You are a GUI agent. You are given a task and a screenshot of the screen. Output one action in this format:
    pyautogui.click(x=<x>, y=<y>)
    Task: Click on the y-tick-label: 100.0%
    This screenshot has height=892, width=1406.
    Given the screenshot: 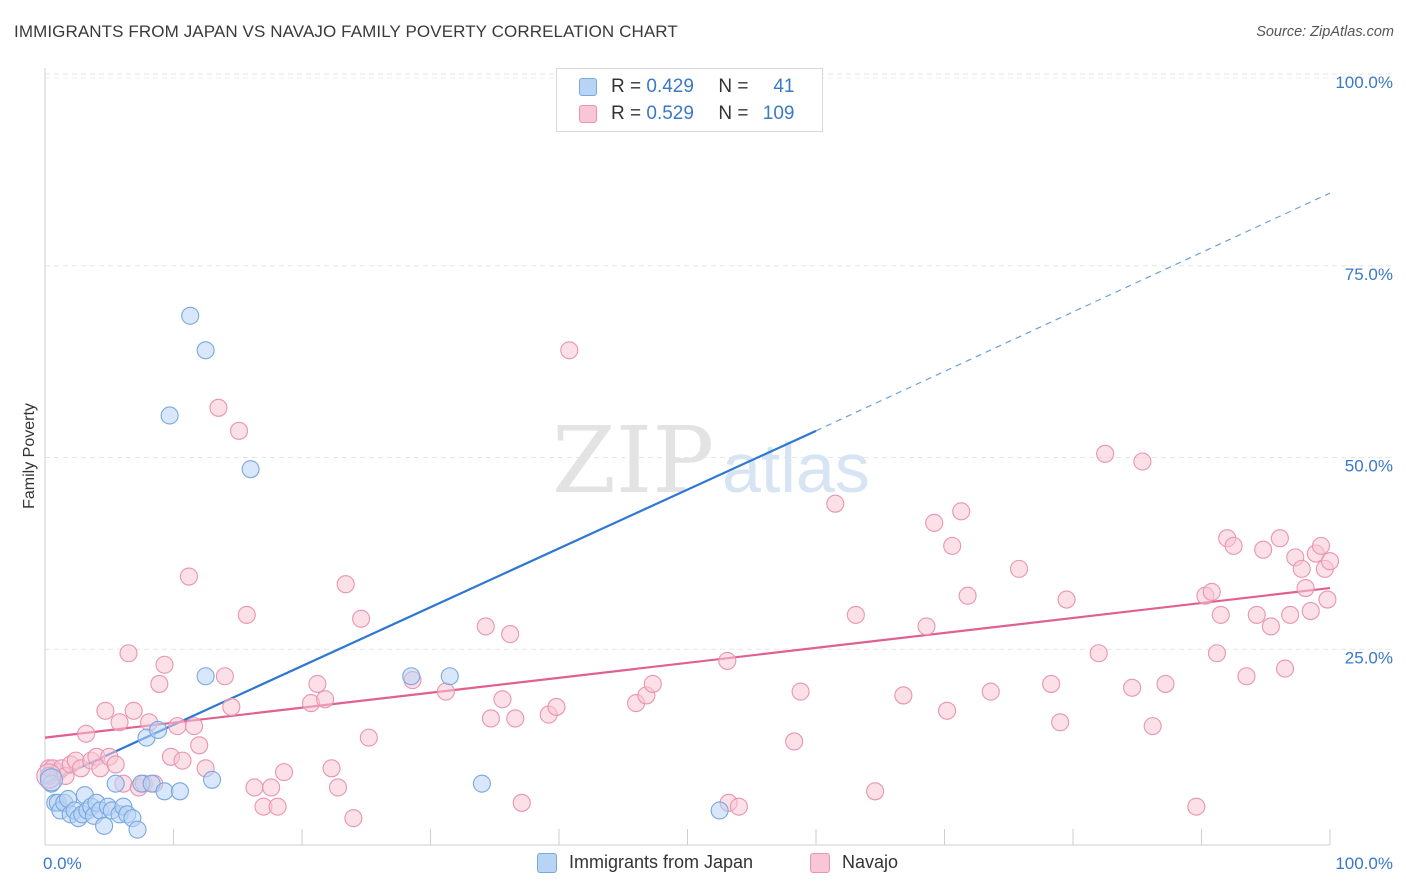 What is the action you would take?
    pyautogui.click(x=1364, y=82)
    